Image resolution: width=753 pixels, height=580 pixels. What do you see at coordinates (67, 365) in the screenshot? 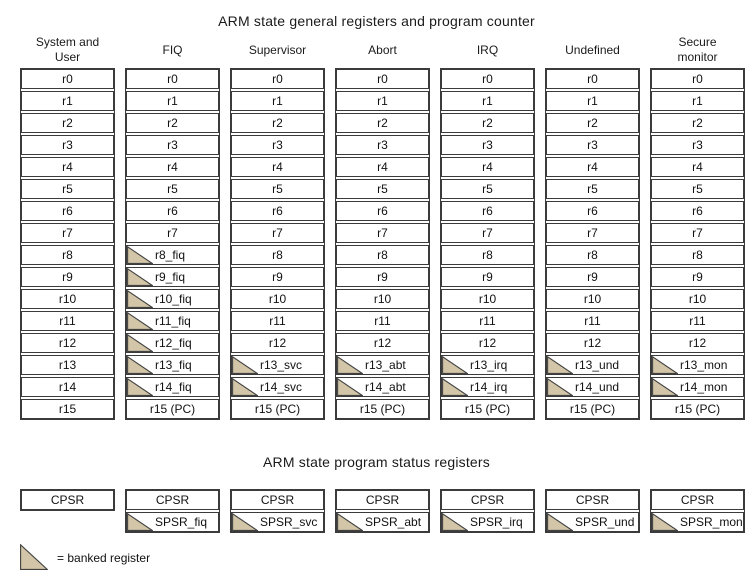
I see `register-cell: r13` at bounding box center [67, 365].